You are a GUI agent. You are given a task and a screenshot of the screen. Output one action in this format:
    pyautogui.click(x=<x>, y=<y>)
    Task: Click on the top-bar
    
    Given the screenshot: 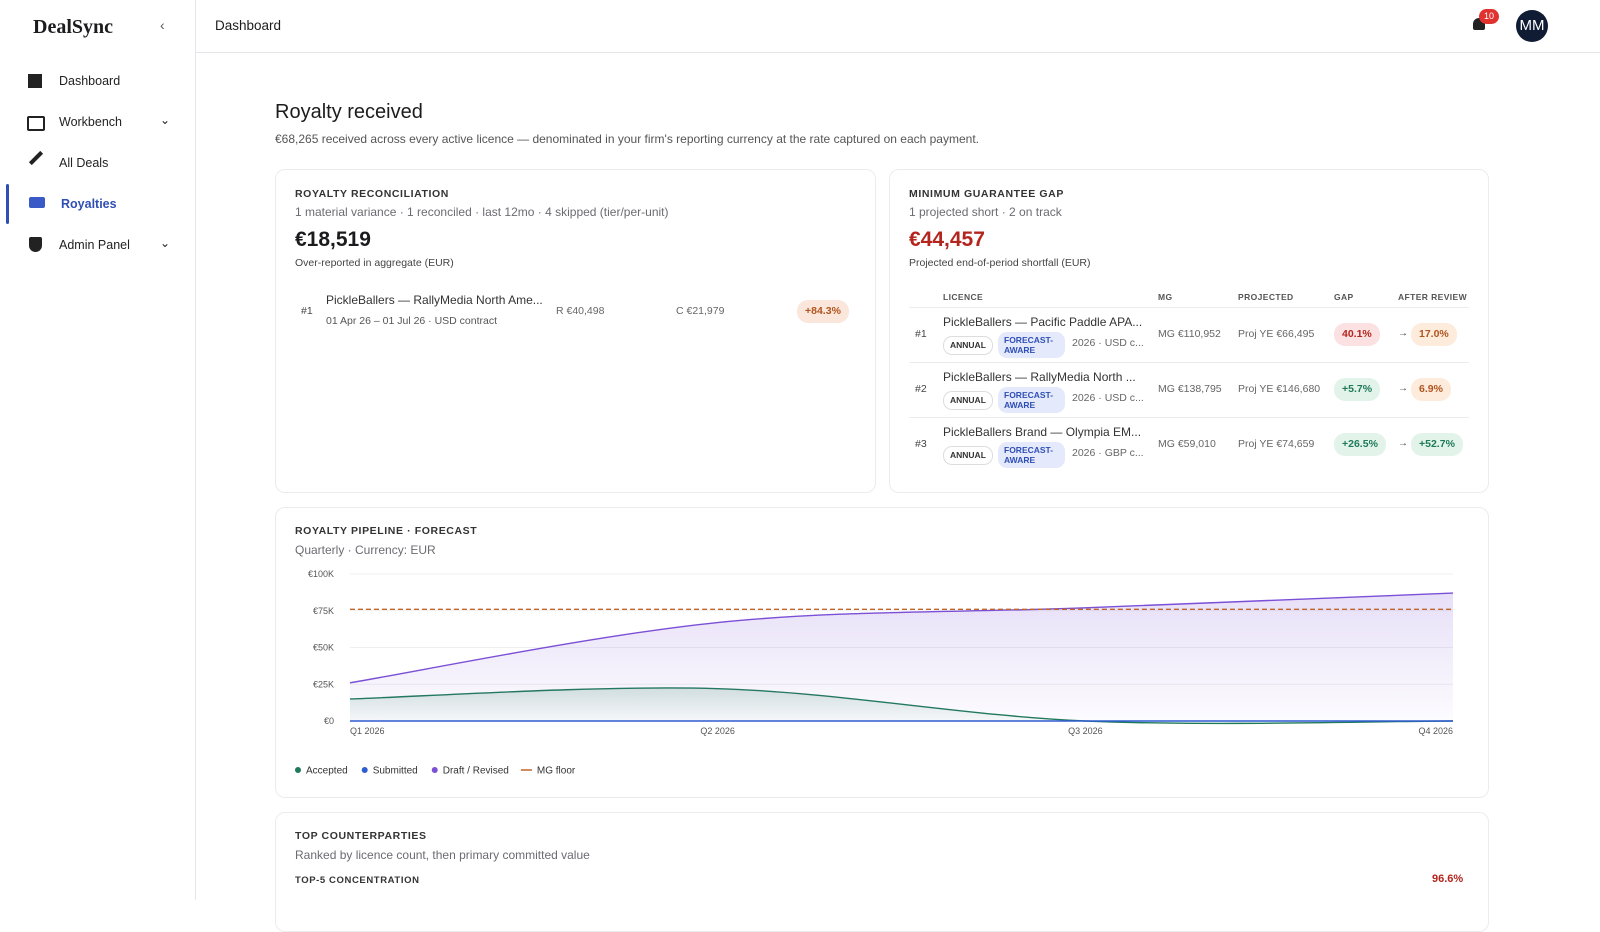 What is the action you would take?
    pyautogui.click(x=898, y=26)
    